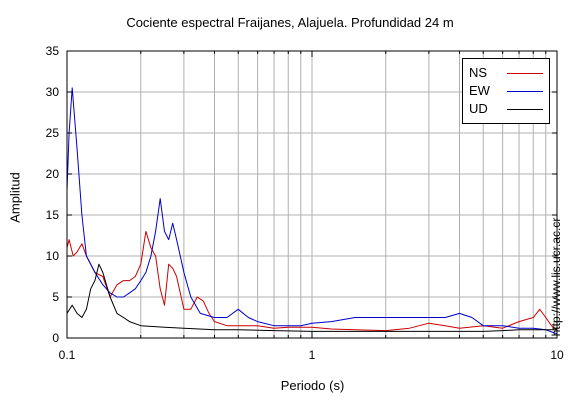 The image size is (580, 400). What do you see at coordinates (311, 297) in the screenshot?
I see `series-line-ud` at bounding box center [311, 297].